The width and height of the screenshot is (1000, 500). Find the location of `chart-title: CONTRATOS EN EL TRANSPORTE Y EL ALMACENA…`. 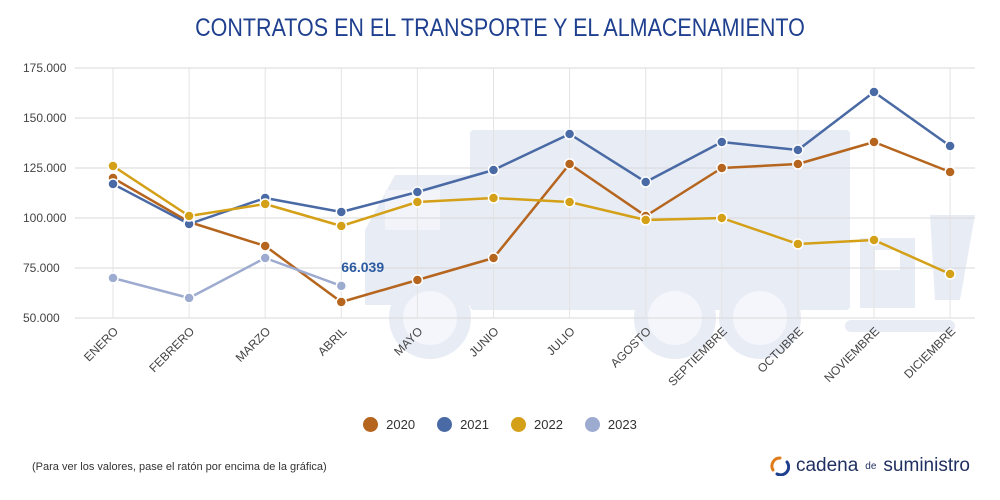

chart-title: CONTRATOS EN EL TRANSPORTE Y EL ALMACENA… is located at coordinates (500, 28).